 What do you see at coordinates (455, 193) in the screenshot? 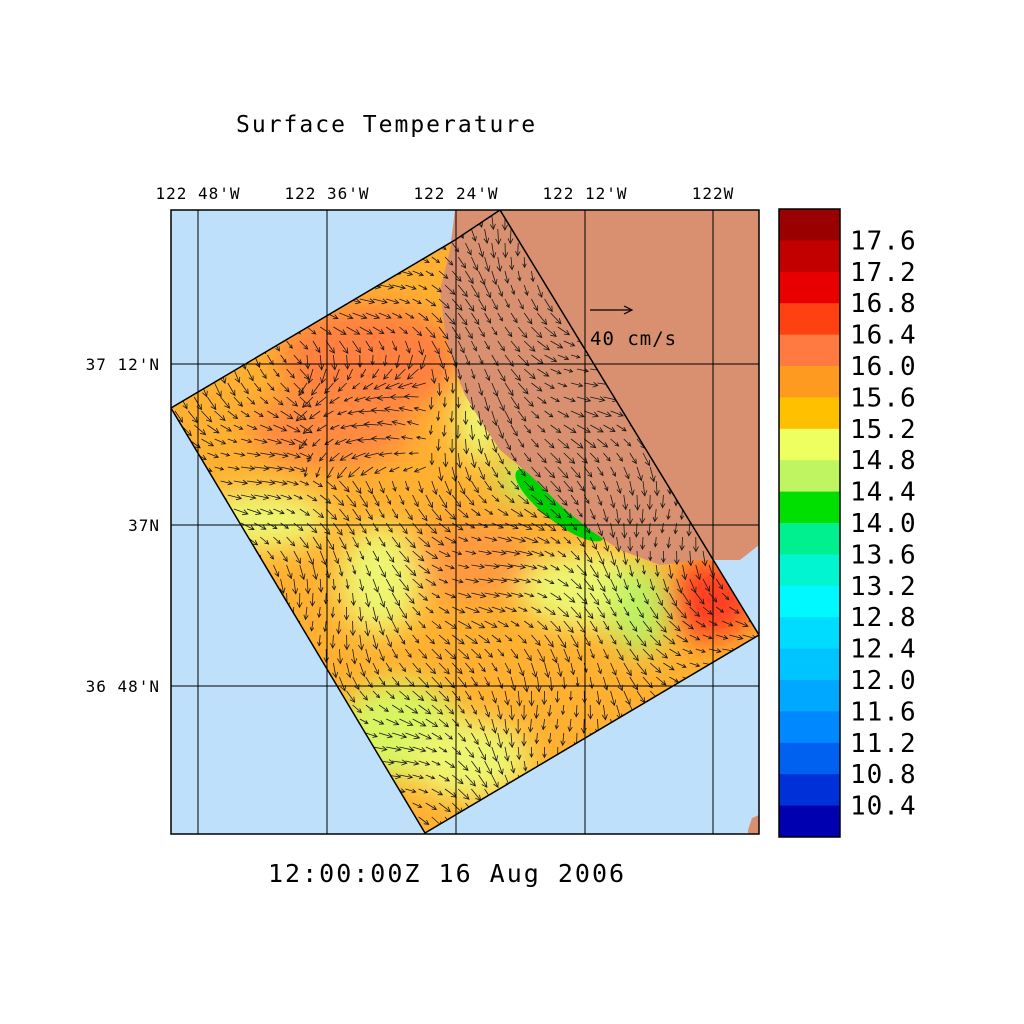
I see `lon-label: 122 24'W` at bounding box center [455, 193].